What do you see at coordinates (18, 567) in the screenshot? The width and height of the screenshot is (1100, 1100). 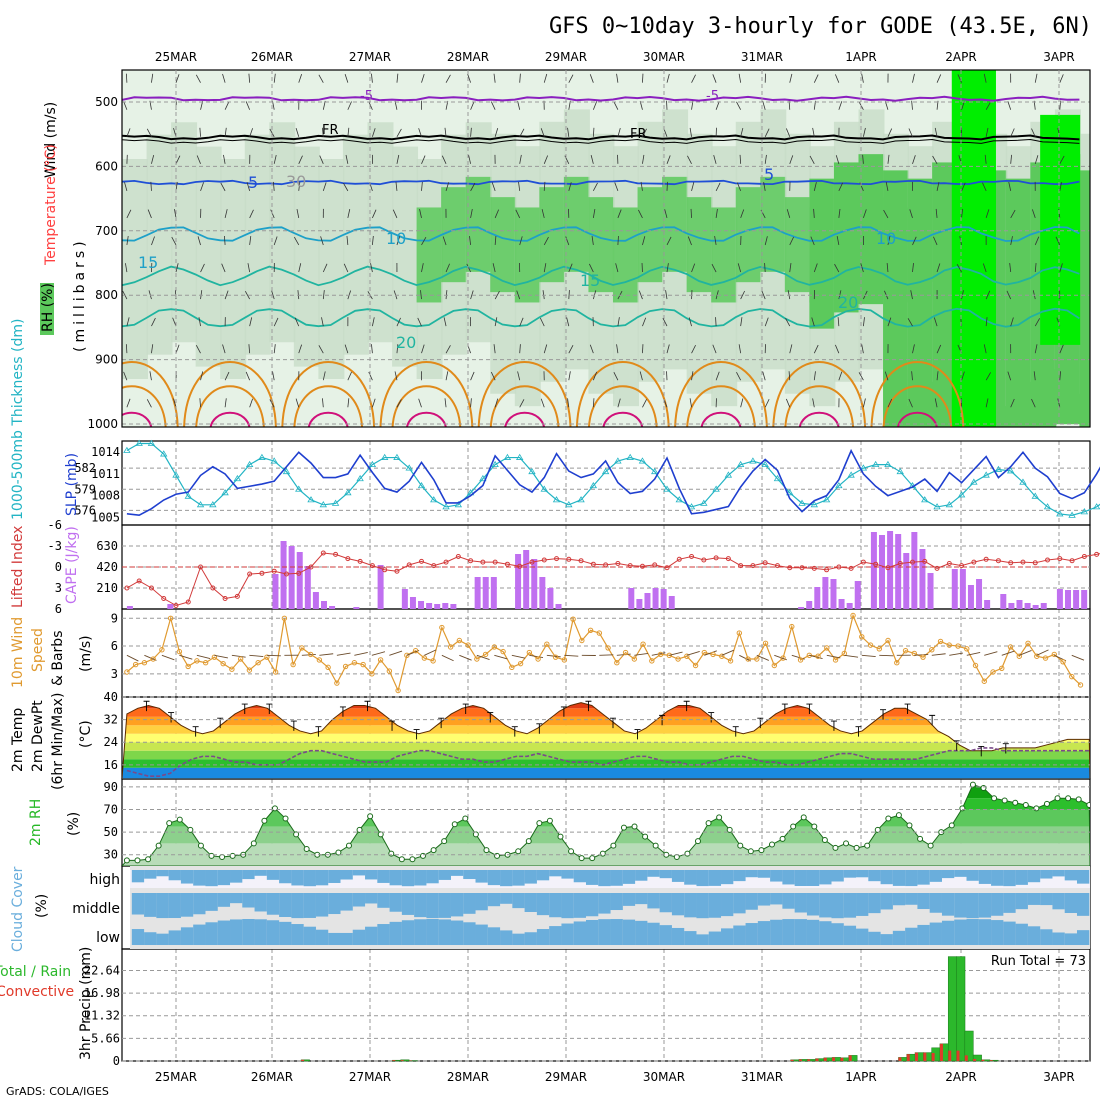 I see `lifted-axis-label: Lifted Index` at bounding box center [18, 567].